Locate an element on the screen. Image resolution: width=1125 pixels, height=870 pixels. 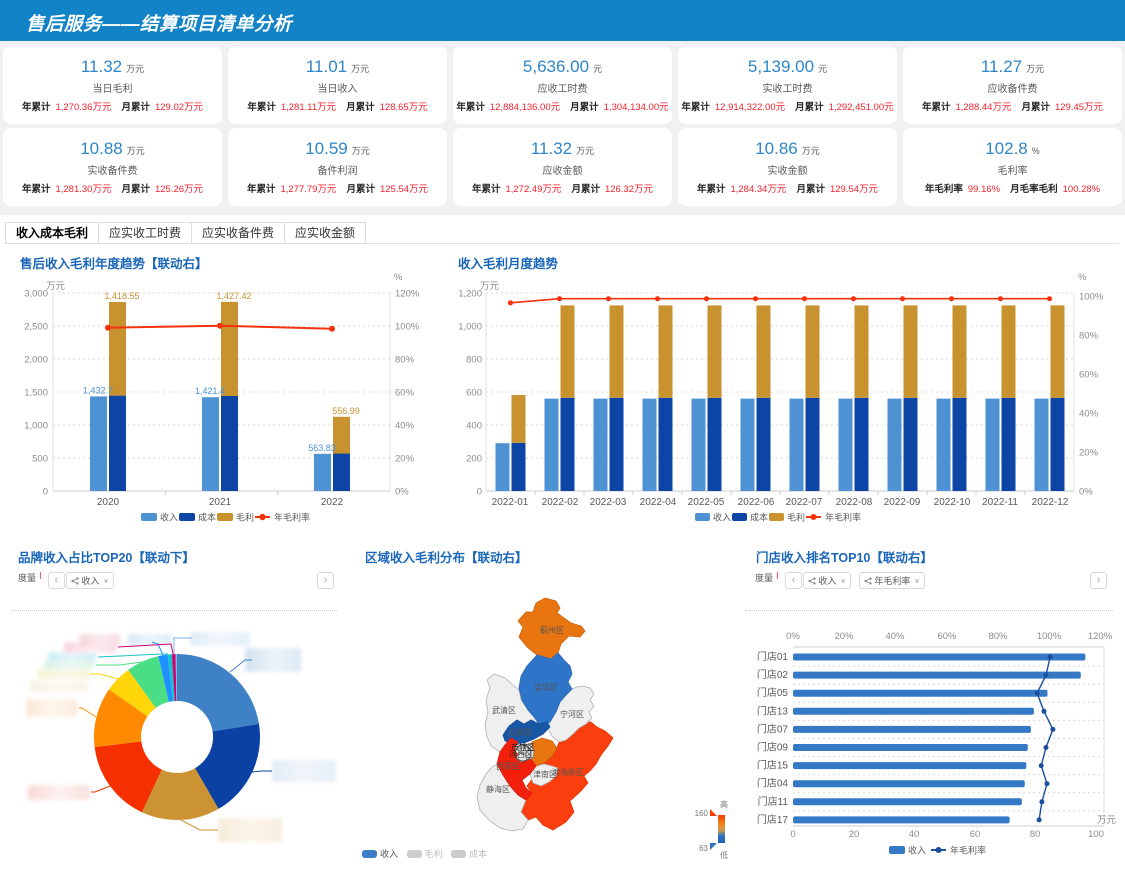
svg-text: 2022-05 is located at coordinates (706, 502).